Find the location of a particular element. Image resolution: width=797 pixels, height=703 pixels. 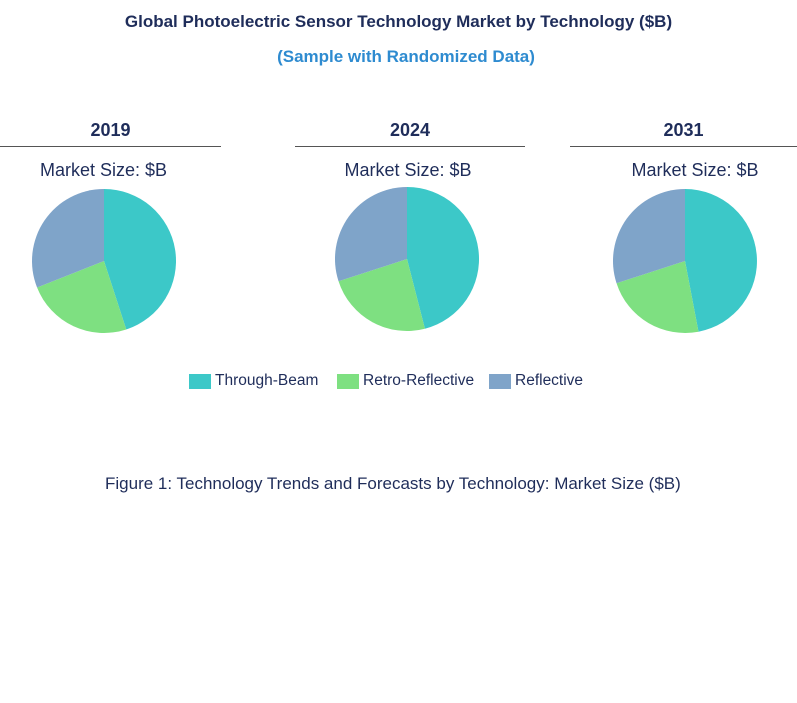

panel-year-label: 2031 is located at coordinates (683, 130).